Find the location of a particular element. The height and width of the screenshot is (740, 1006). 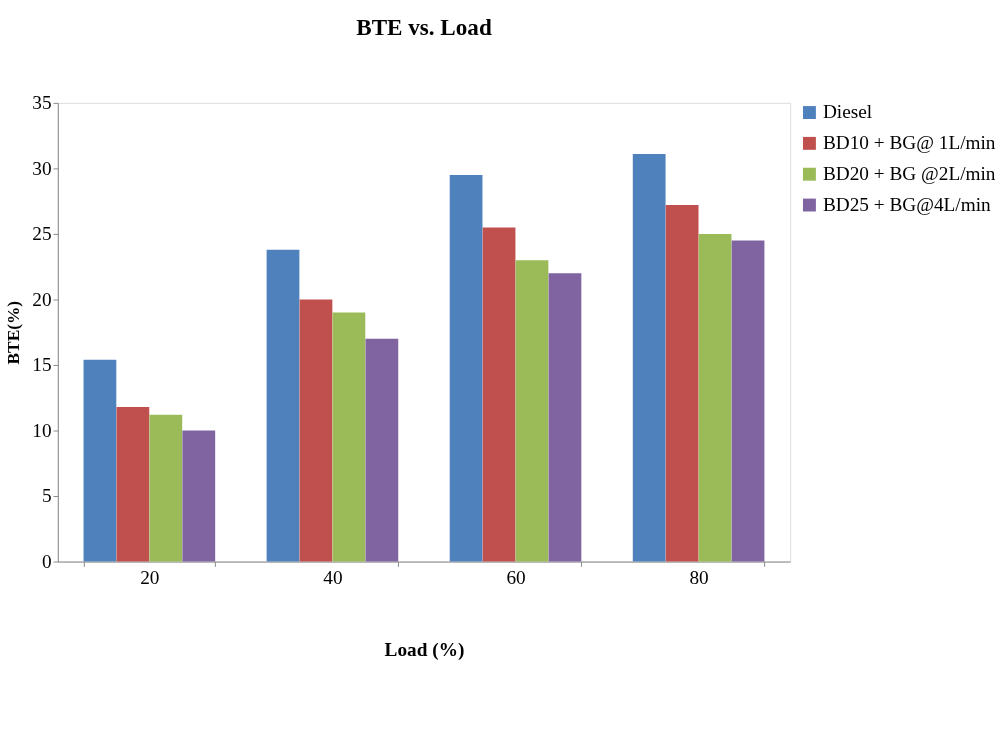

y-tick-label: 25 is located at coordinates (42, 234).